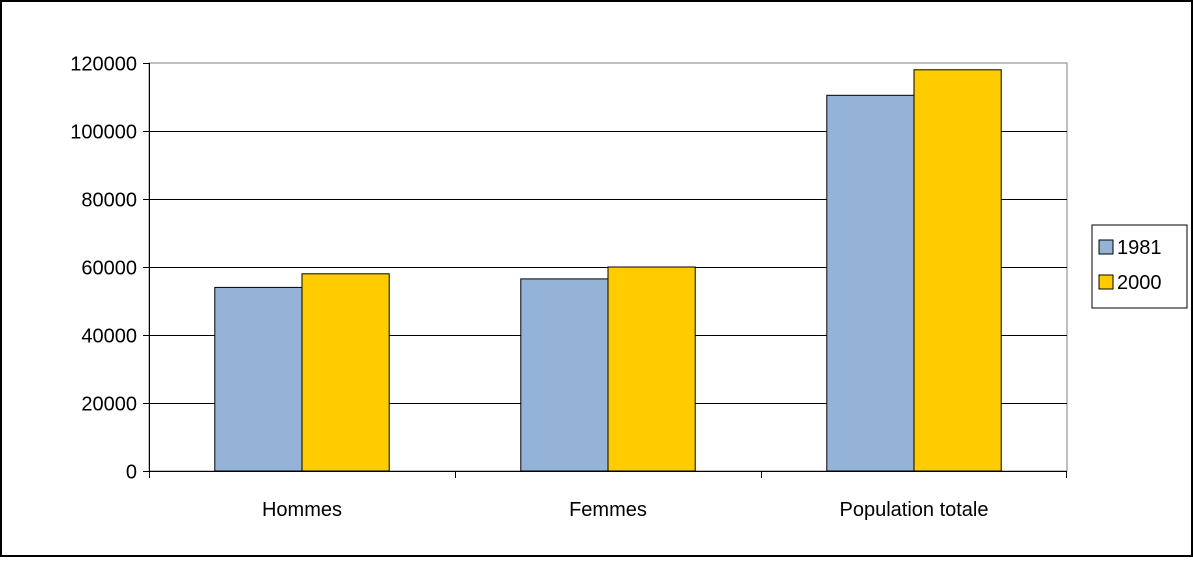 The width and height of the screenshot is (1193, 562). I want to click on y-tick-label: 0, so click(131, 473).